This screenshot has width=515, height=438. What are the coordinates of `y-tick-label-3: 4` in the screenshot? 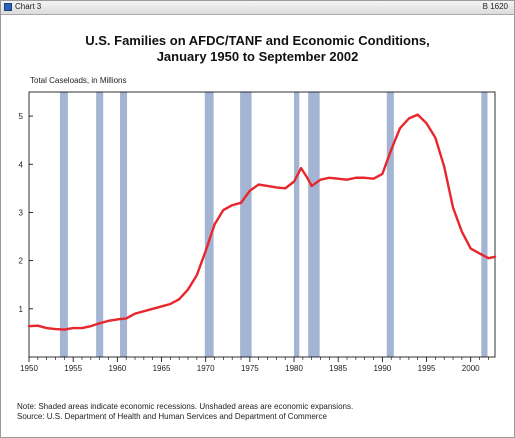 It's located at (21, 164).